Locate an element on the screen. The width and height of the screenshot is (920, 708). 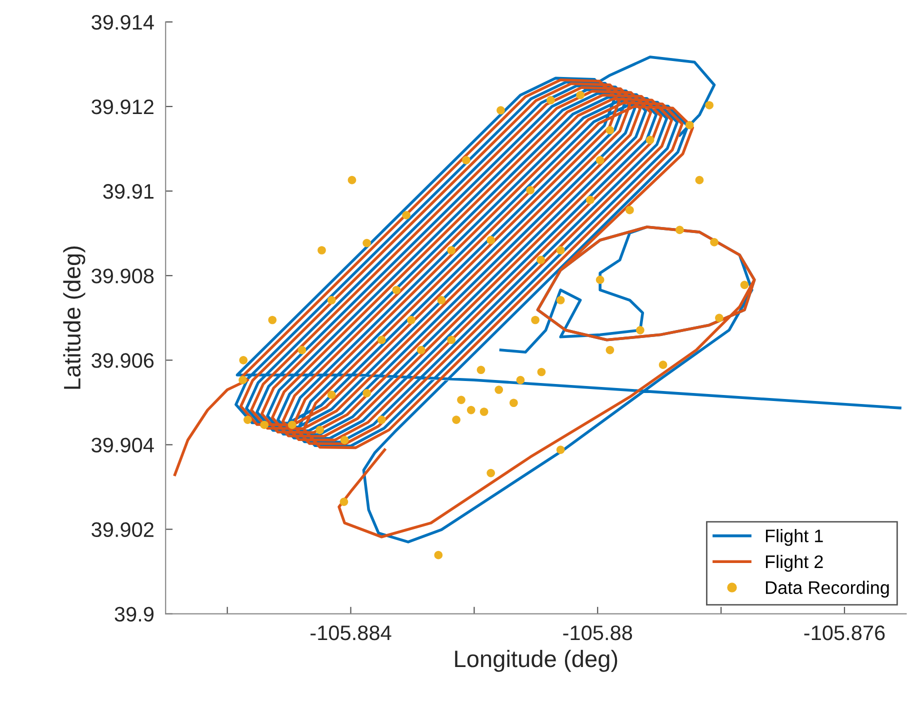
y-axis-title: Latitude (deg) is located at coordinates (74, 317).